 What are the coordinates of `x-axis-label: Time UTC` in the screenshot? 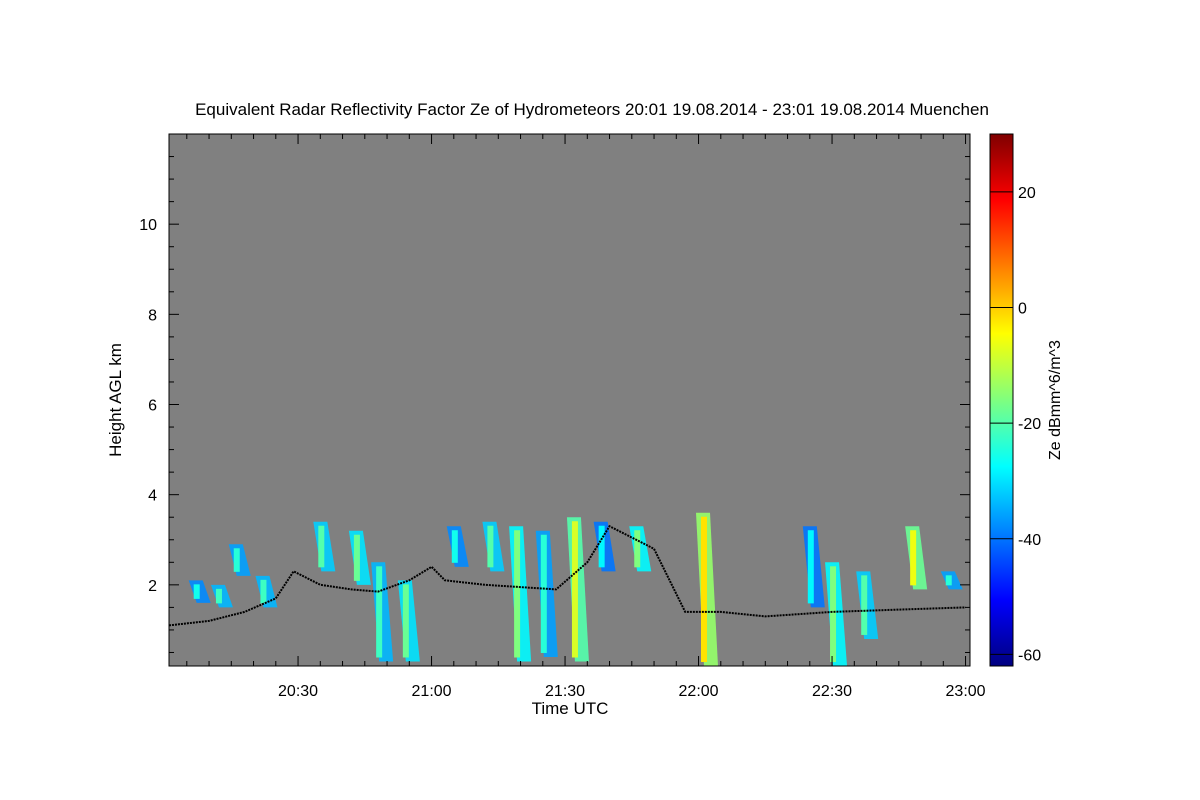 It's located at (570, 708).